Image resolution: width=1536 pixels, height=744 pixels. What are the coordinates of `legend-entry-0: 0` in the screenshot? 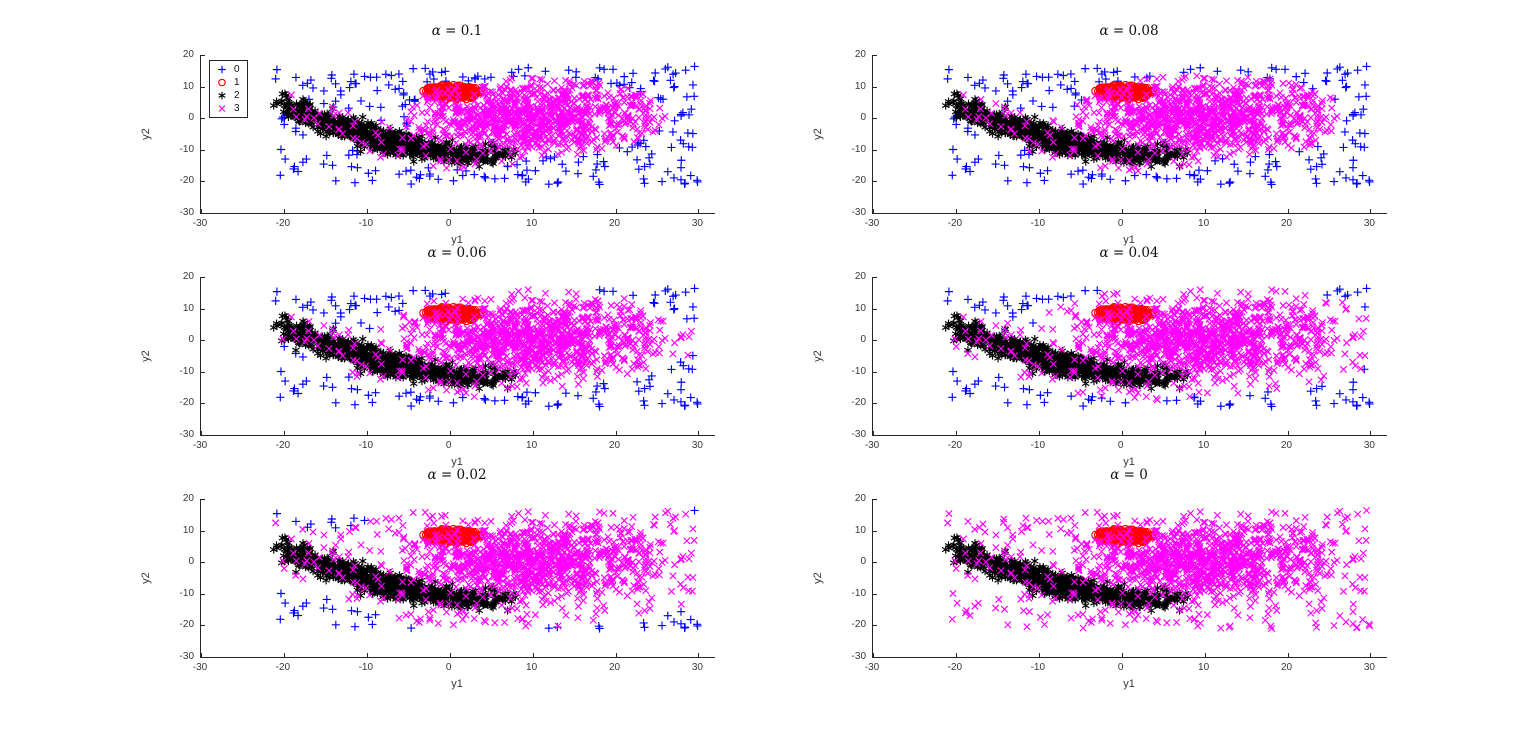 It's located at (226, 69).